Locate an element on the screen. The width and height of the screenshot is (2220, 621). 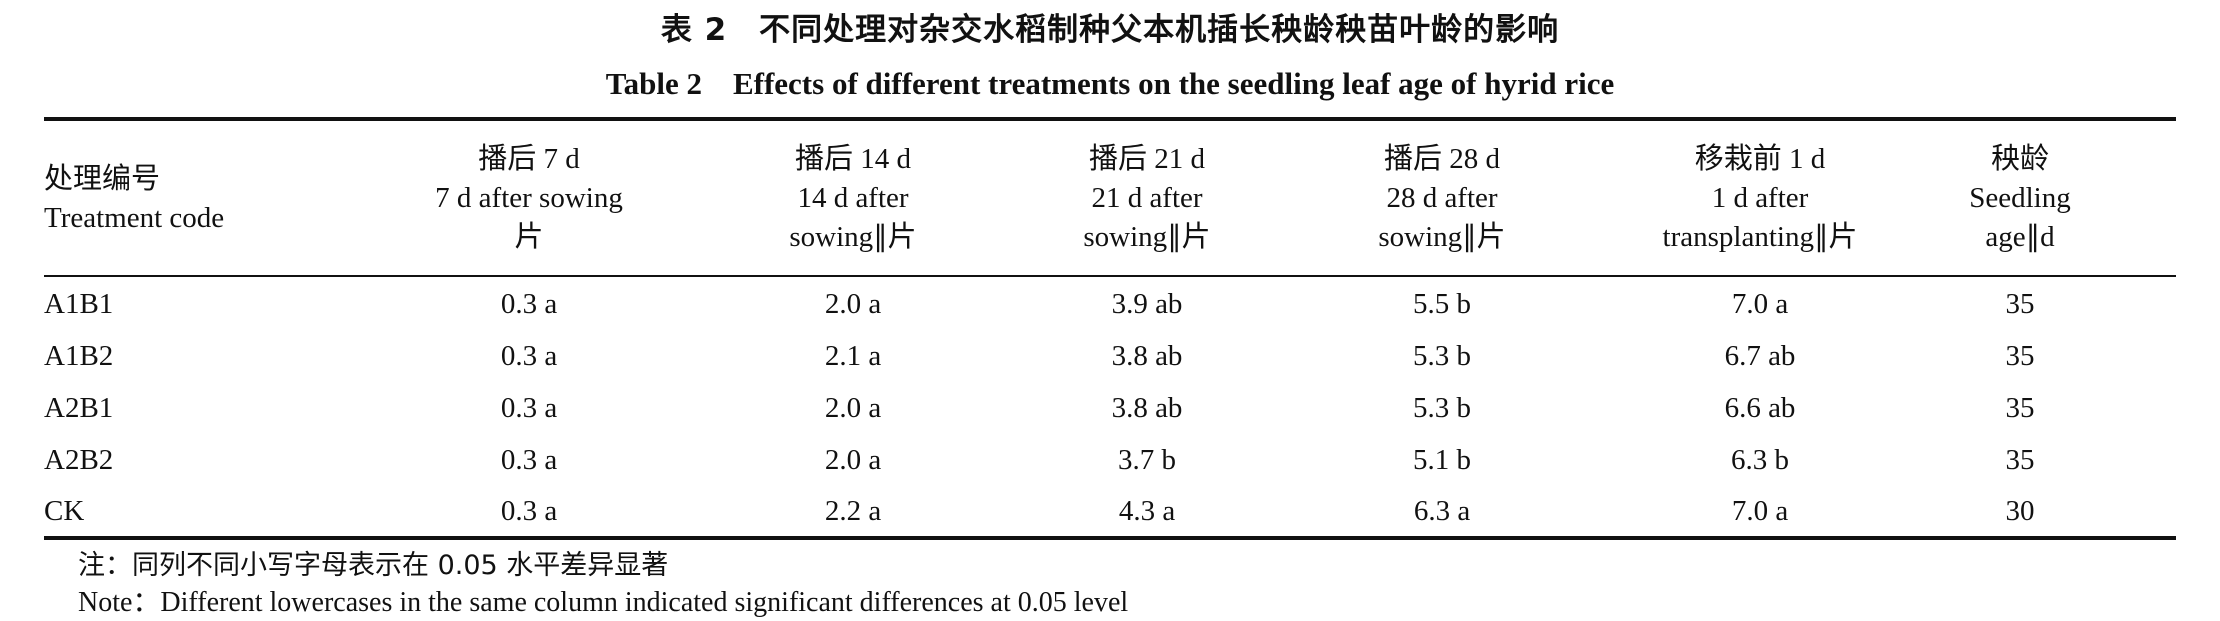
table-row: CK 0.3 a 2.2 a 4.3 a 6.3 a 7.0 a 30 is located at coordinates (1110, 511).